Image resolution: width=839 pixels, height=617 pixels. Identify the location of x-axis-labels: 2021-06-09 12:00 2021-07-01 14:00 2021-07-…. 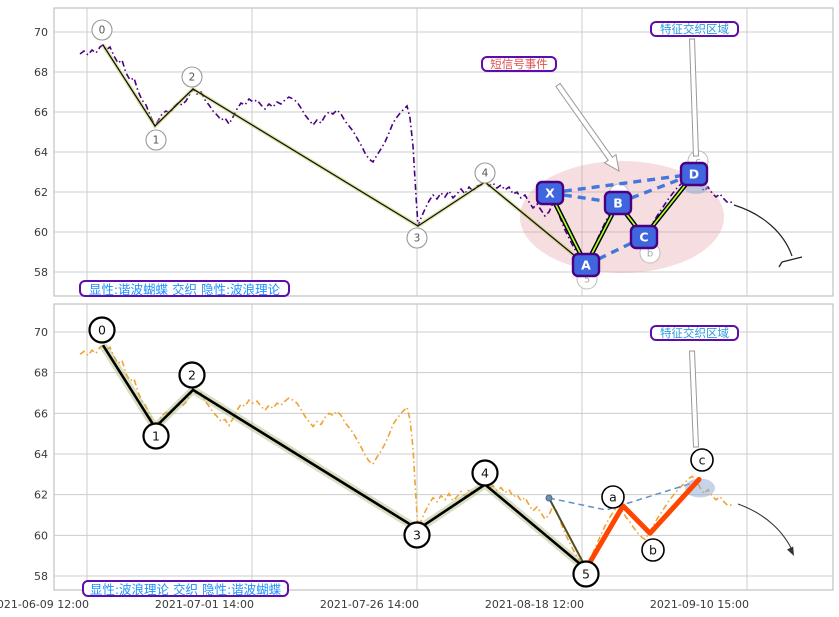
(374, 604).